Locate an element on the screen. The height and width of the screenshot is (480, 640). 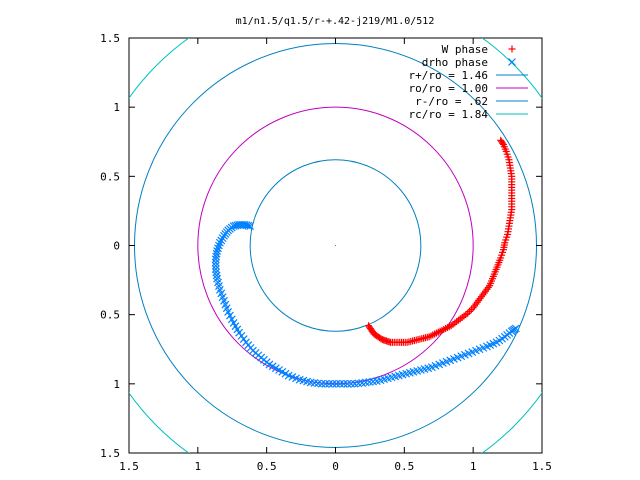
legend-label: ro/ro = 1.00 is located at coordinates (448, 88).